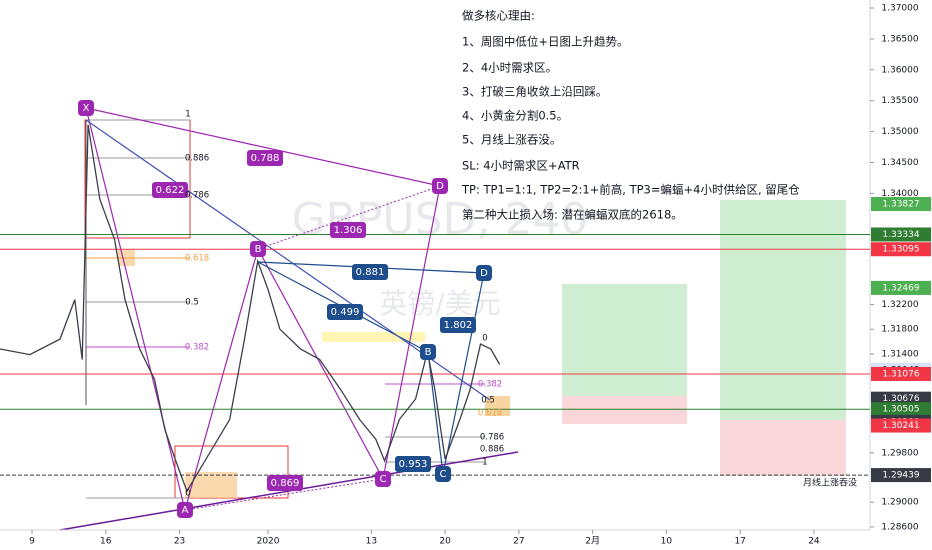  What do you see at coordinates (521, 166) in the screenshot?
I see `note-text: SL: 4小时需求区+ATR` at bounding box center [521, 166].